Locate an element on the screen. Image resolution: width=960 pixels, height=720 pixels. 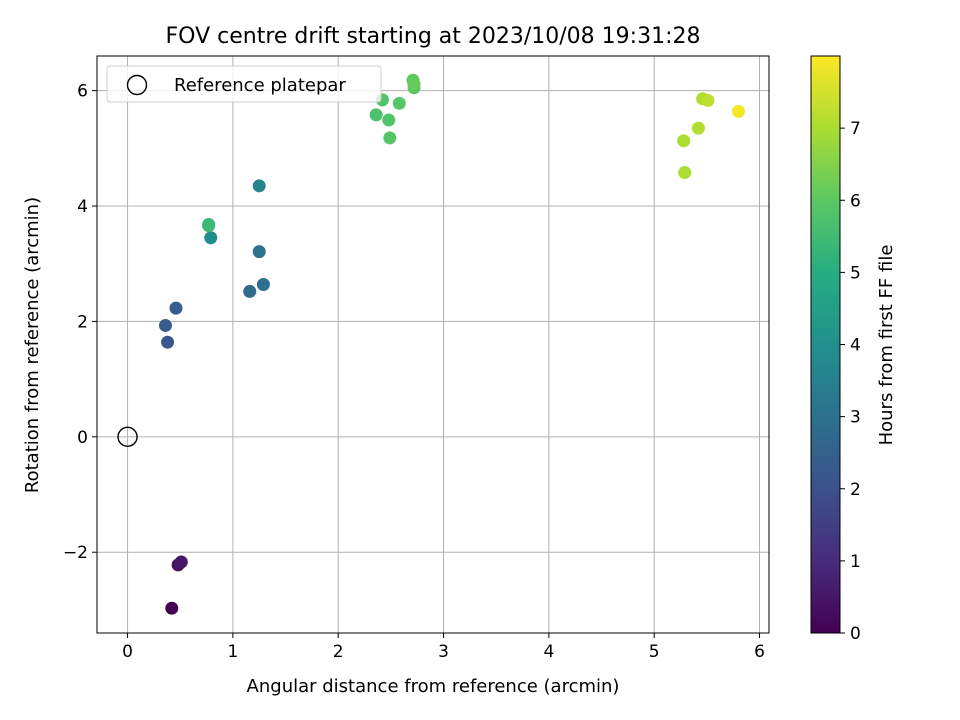
colorbar-tick-label: 3 is located at coordinates (855, 418).